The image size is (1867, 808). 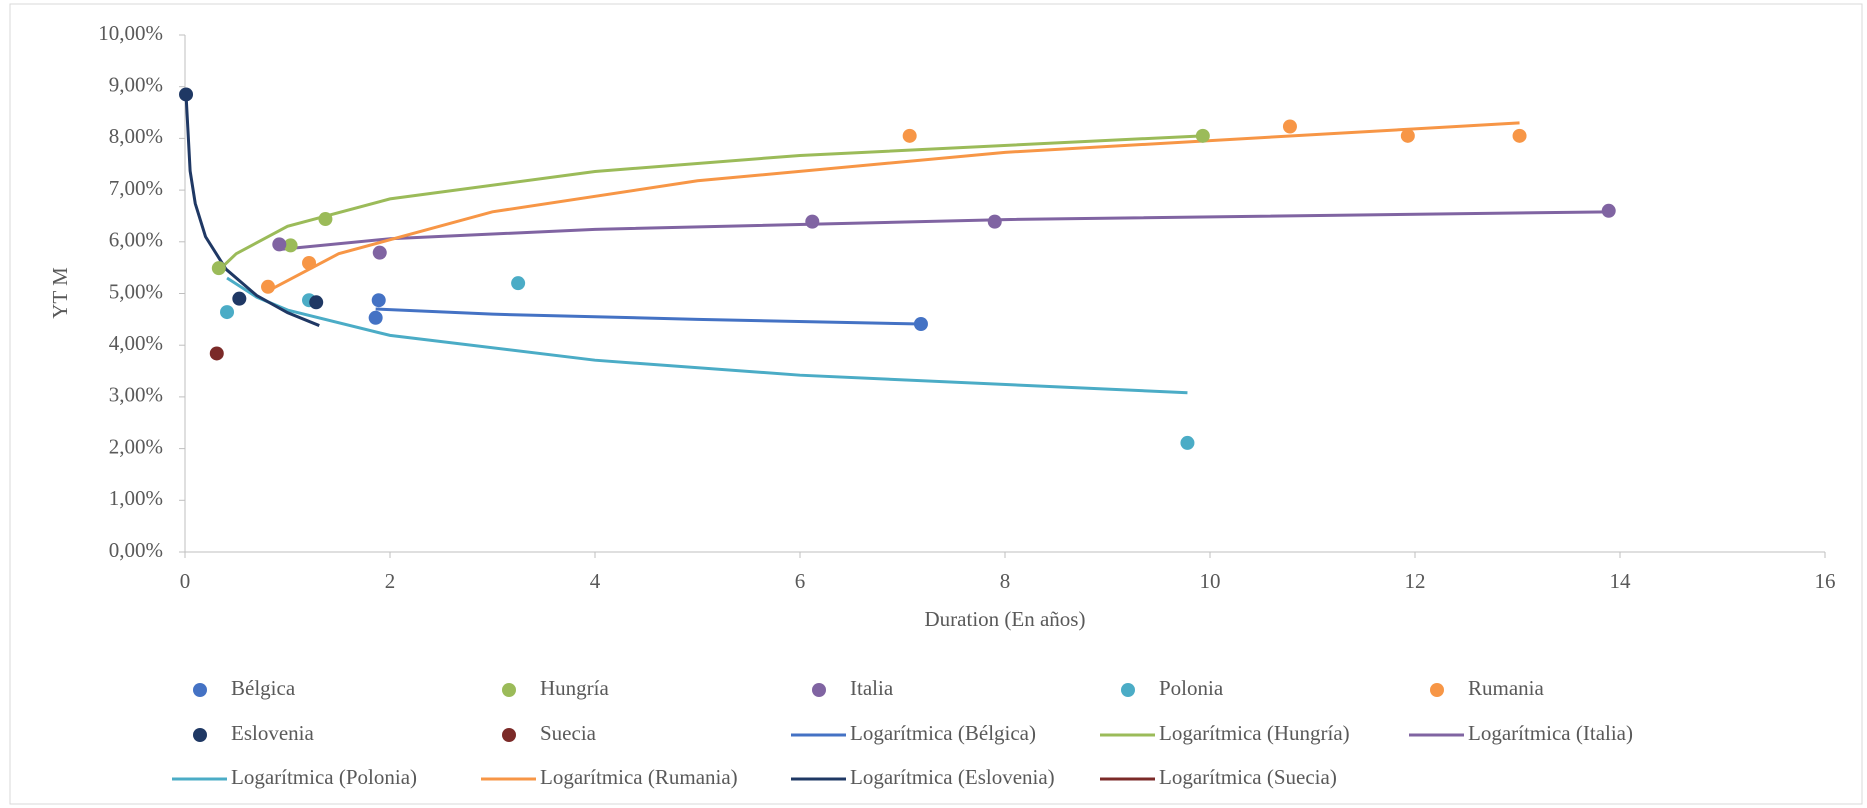 What do you see at coordinates (60, 293) in the screenshot?
I see `y-axis-label: YT M` at bounding box center [60, 293].